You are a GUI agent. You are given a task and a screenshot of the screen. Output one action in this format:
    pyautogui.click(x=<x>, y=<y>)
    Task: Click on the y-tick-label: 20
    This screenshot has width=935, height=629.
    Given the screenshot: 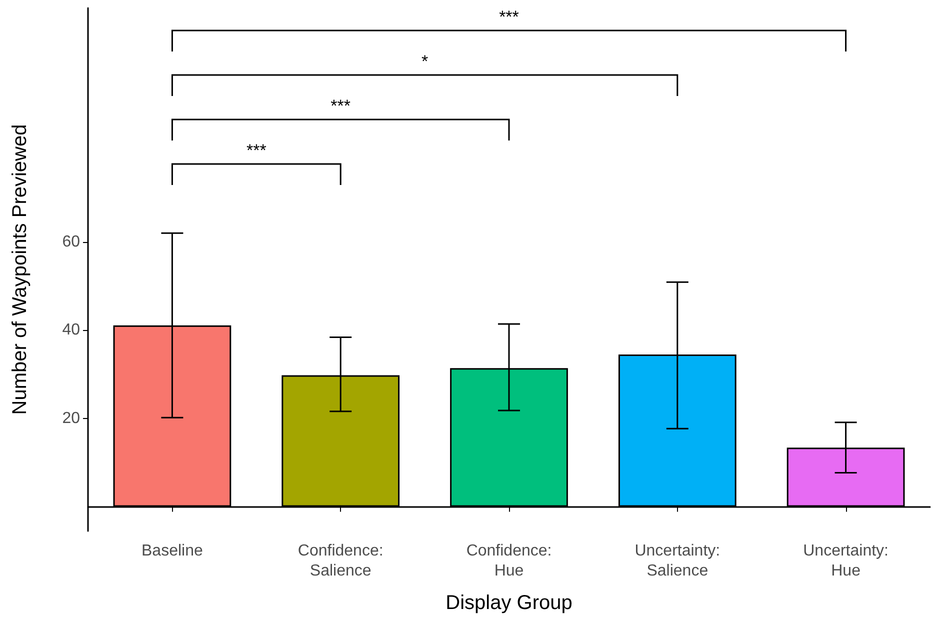 What is the action you would take?
    pyautogui.click(x=71, y=418)
    